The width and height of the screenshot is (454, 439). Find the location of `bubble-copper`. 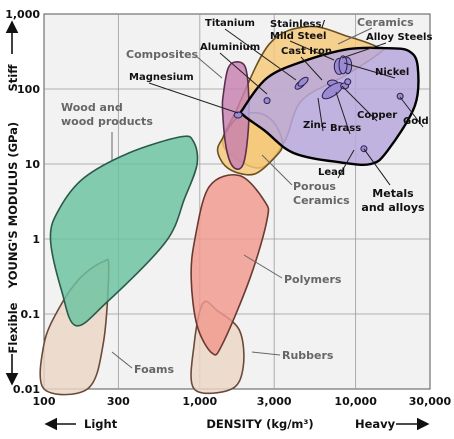

bubble-copper is located at coordinates (348, 82).